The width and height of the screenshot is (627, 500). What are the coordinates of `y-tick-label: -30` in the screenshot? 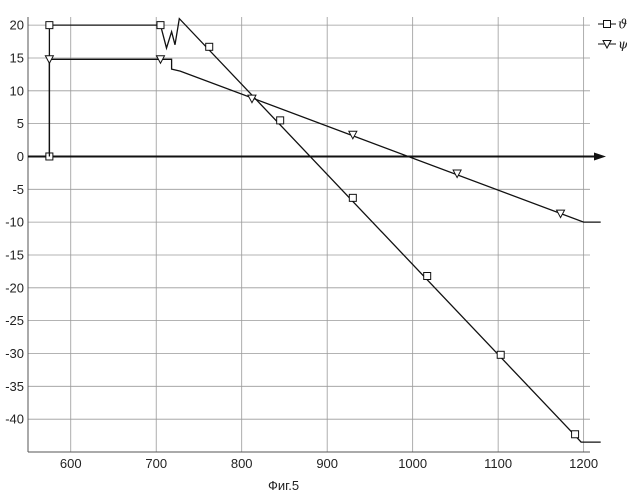 It's located at (14, 353).